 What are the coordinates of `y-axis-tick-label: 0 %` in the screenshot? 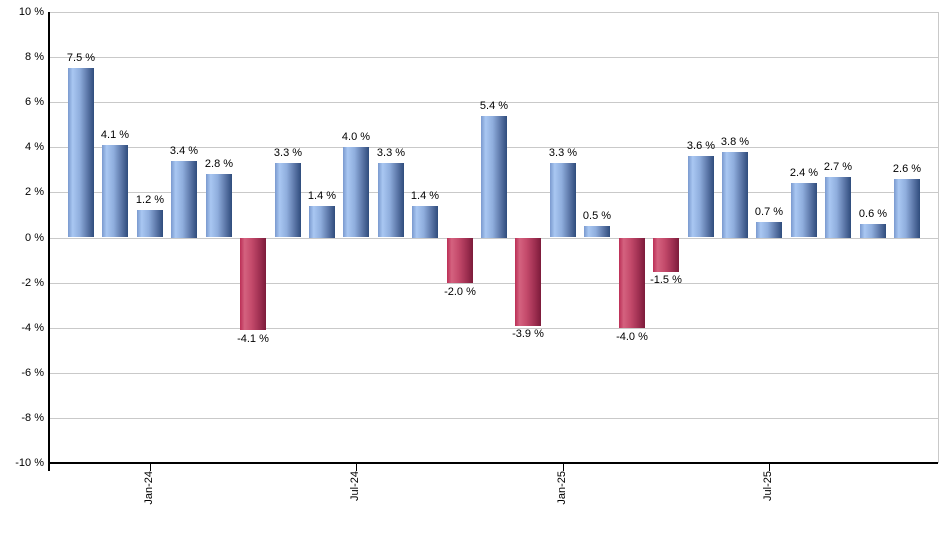 It's located at (34, 238).